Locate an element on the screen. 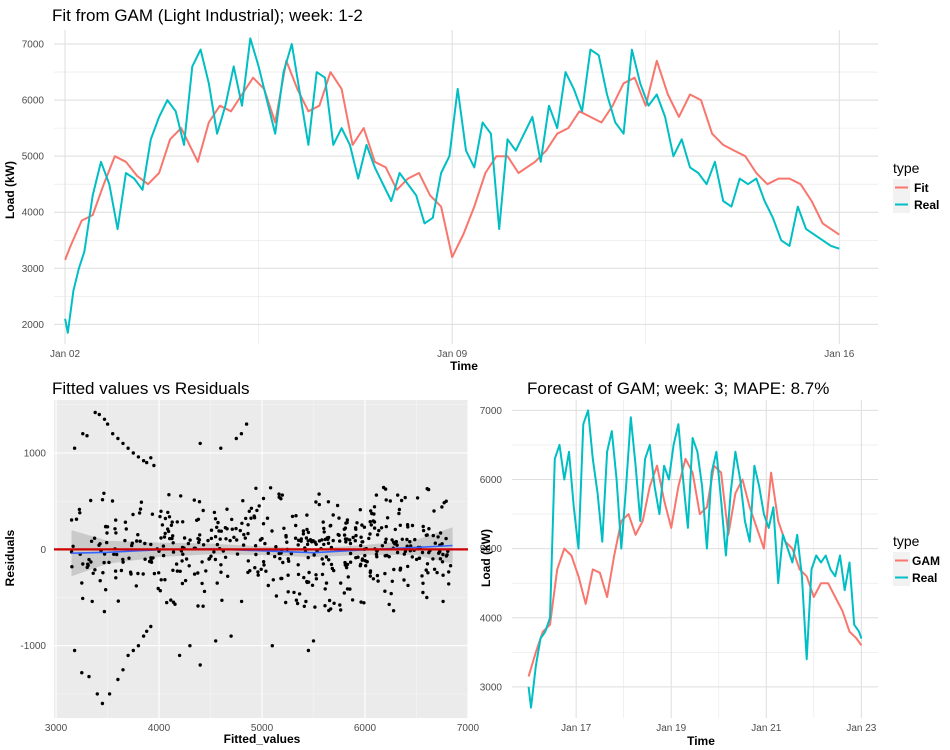  forecast-chart-title: Forecast of GAM; week: 3; MAPE: 8.7% is located at coordinates (678, 388).